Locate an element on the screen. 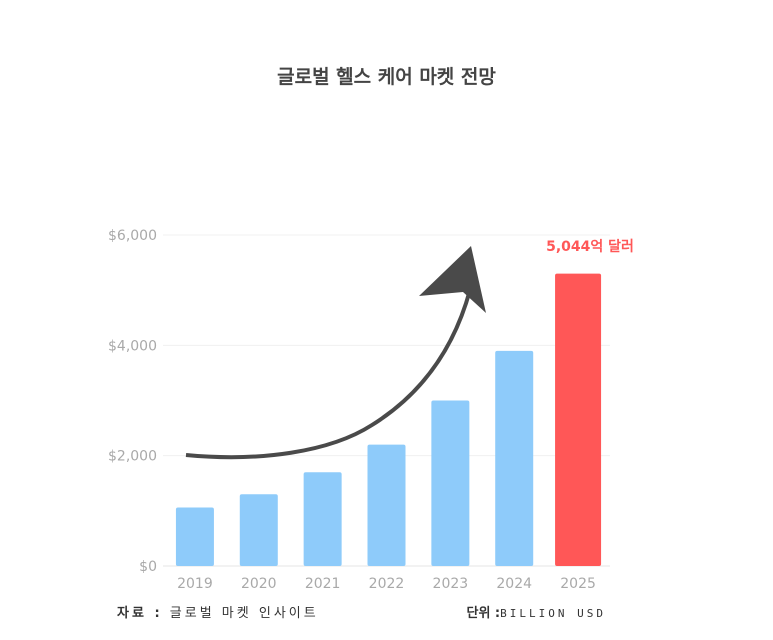  x-axis-ticks: 2019 2020 2021 2022 2023 2024 2025 is located at coordinates (386, 584).